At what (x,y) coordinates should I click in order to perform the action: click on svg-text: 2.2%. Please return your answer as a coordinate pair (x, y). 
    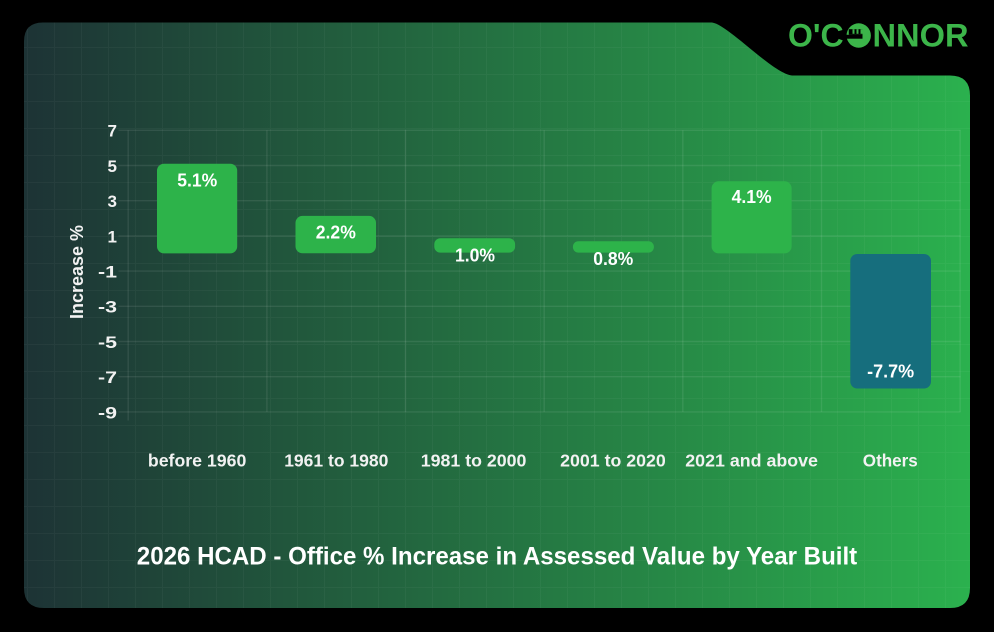
    Looking at the image, I should click on (336, 232).